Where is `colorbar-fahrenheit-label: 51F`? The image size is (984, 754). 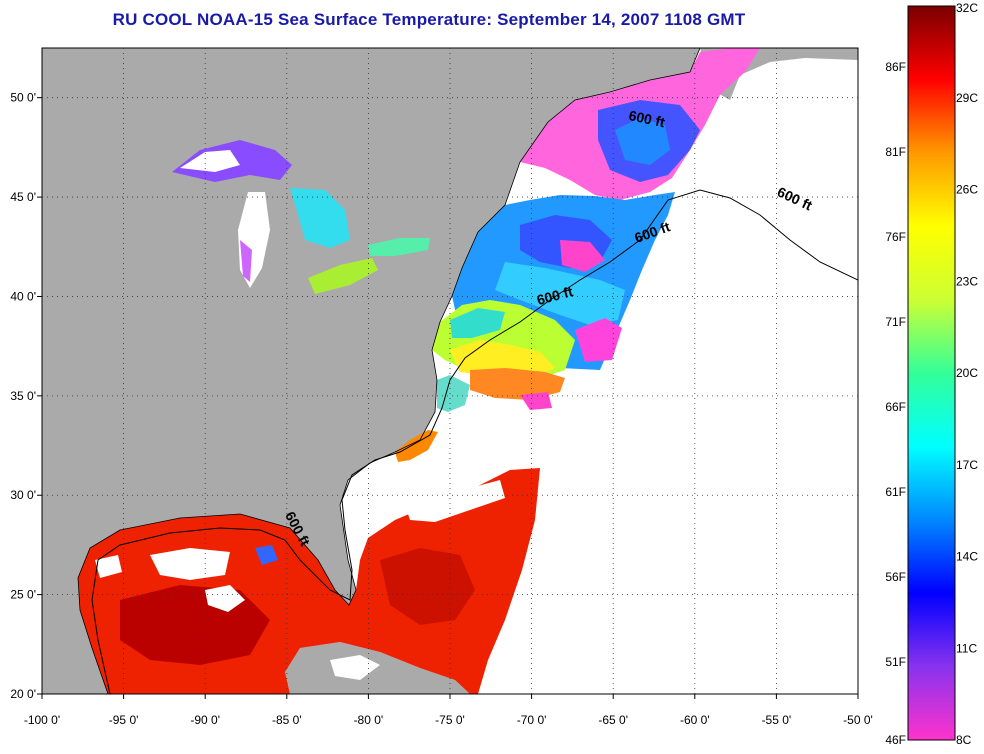 colorbar-fahrenheit-label: 51F is located at coordinates (895, 662).